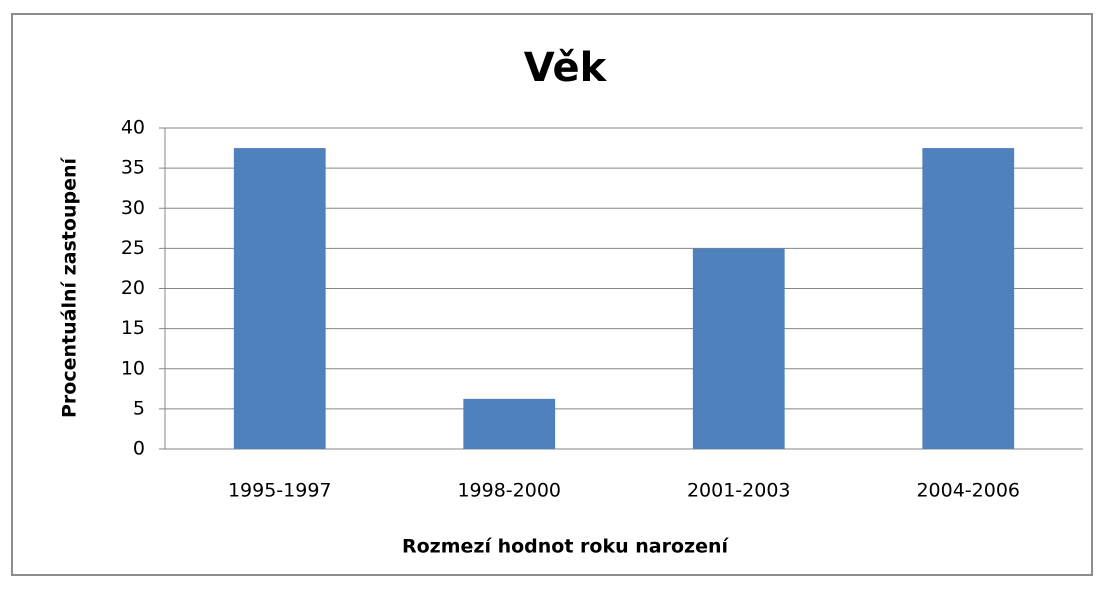  What do you see at coordinates (139, 449) in the screenshot?
I see `y-tick-label: 0` at bounding box center [139, 449].